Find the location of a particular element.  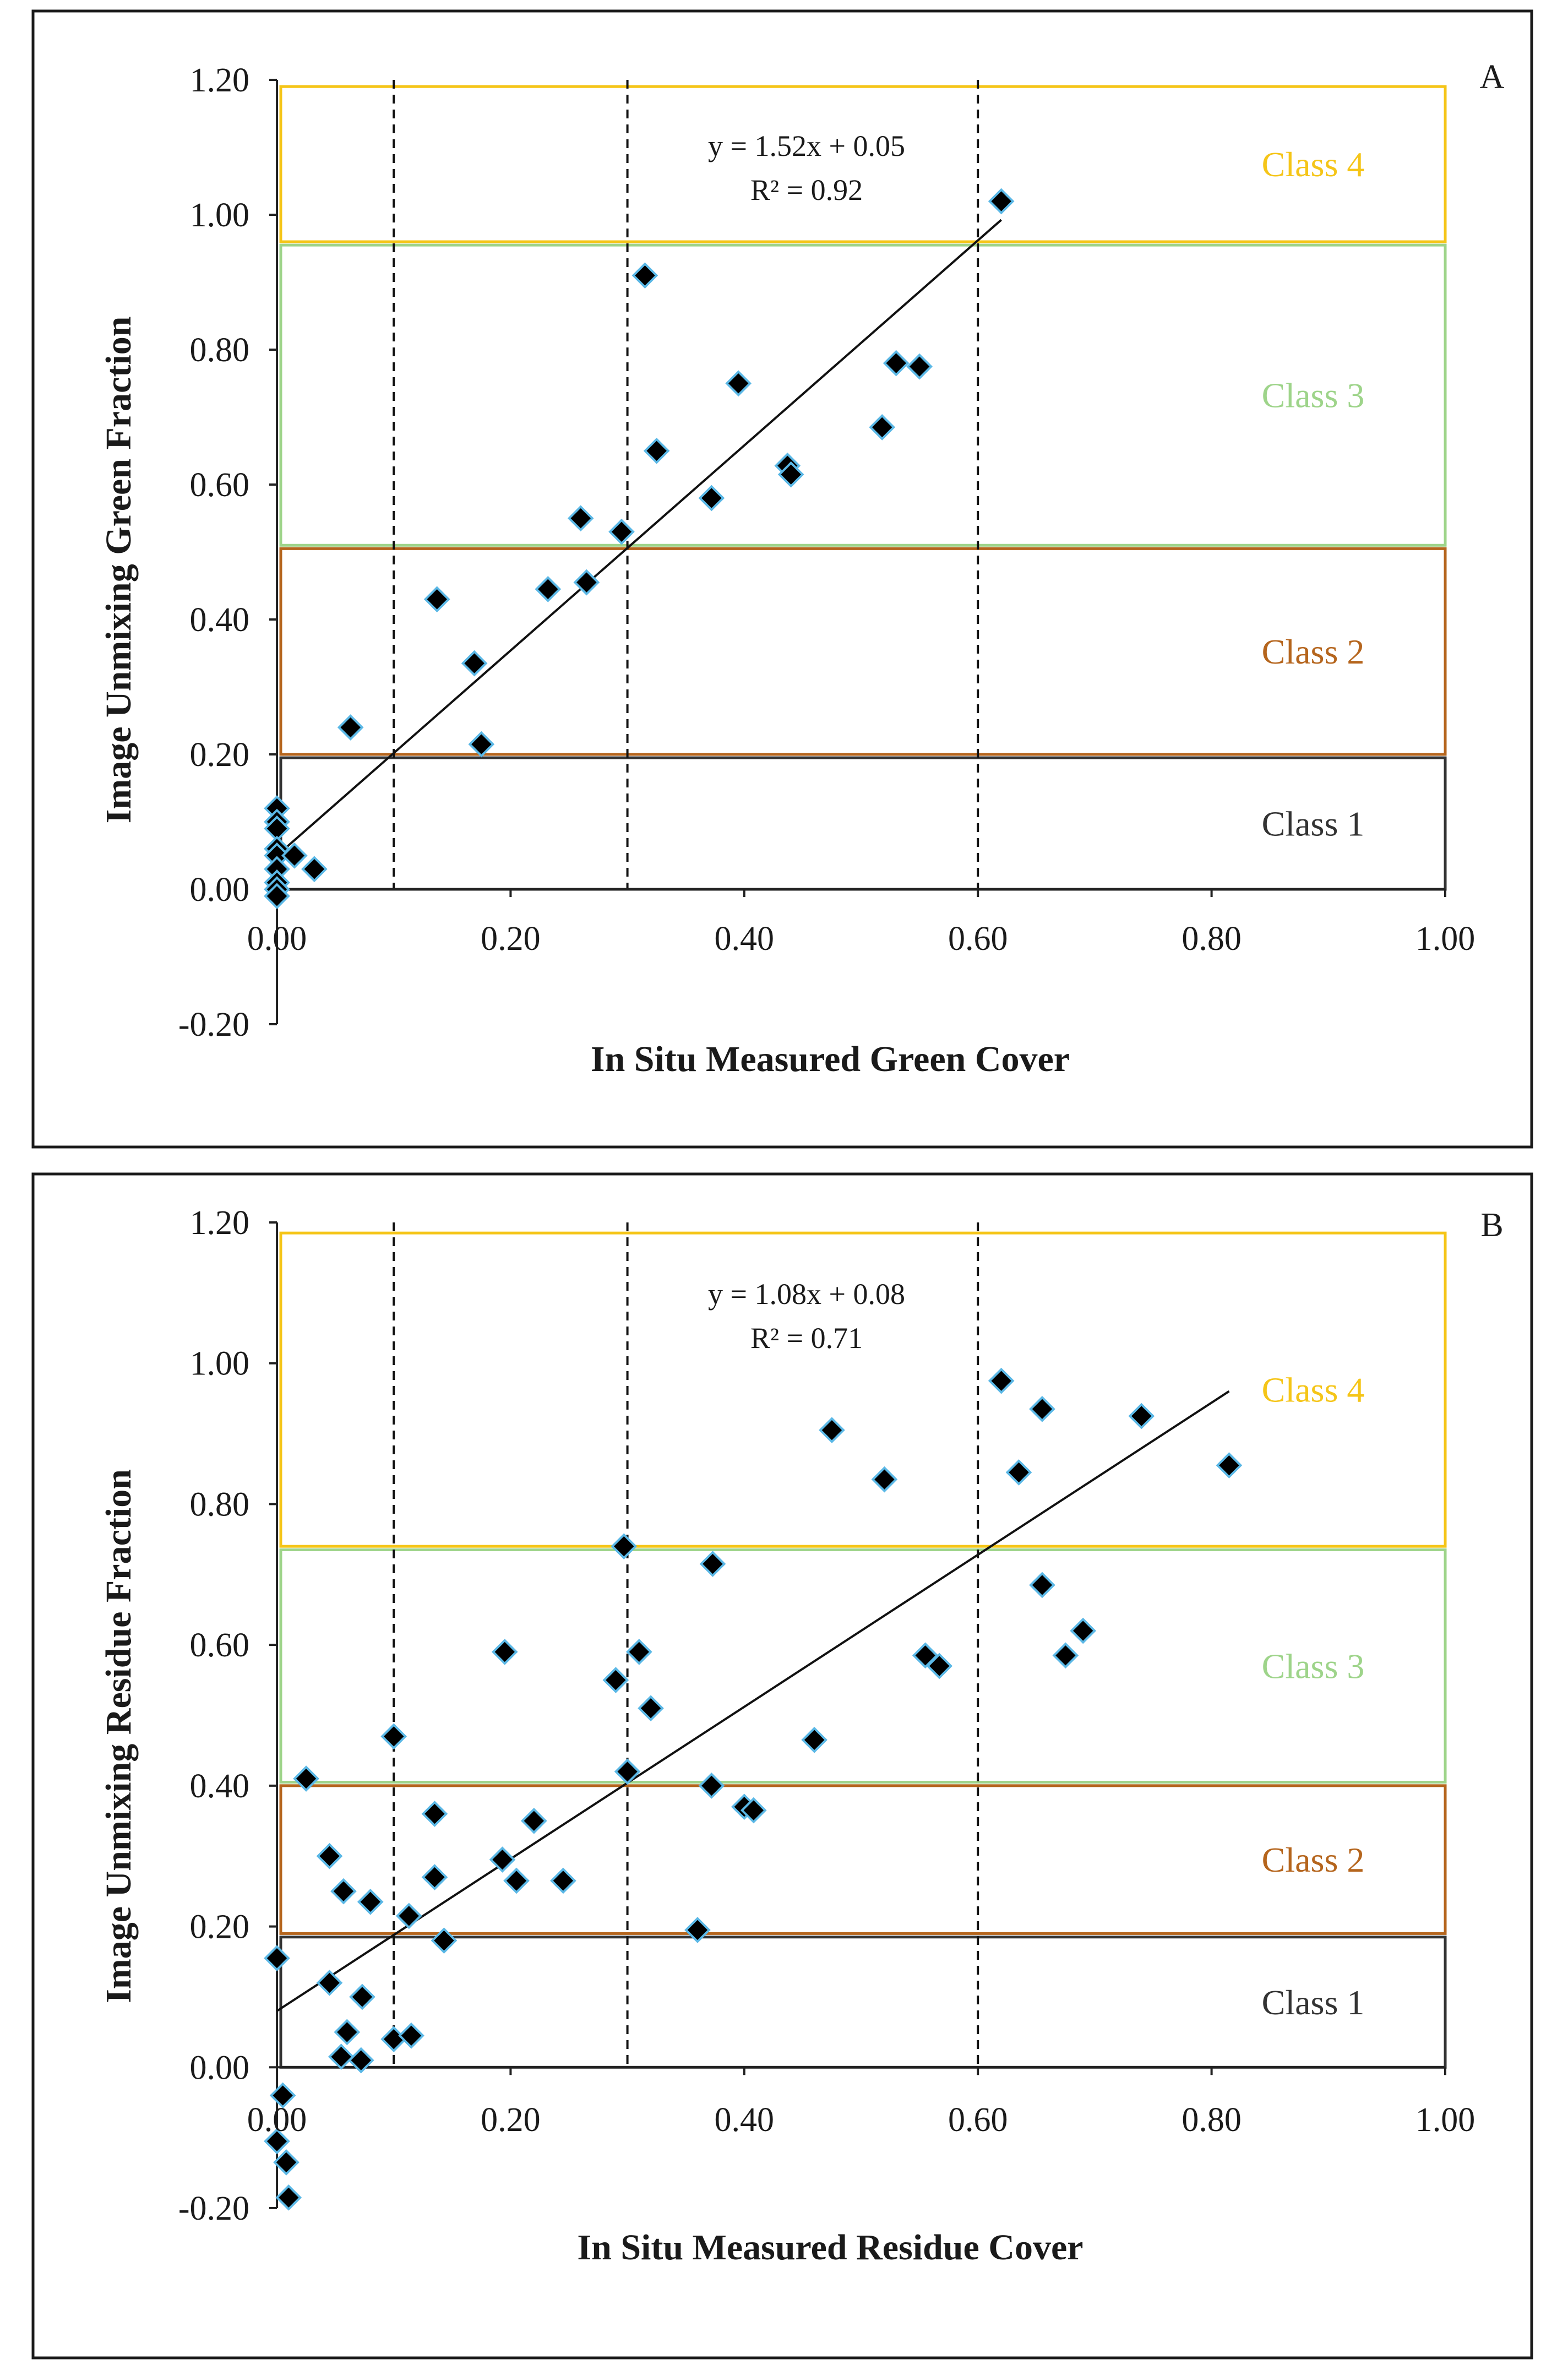

y-tick-label-a-3: 0.40 is located at coordinates (220, 620).